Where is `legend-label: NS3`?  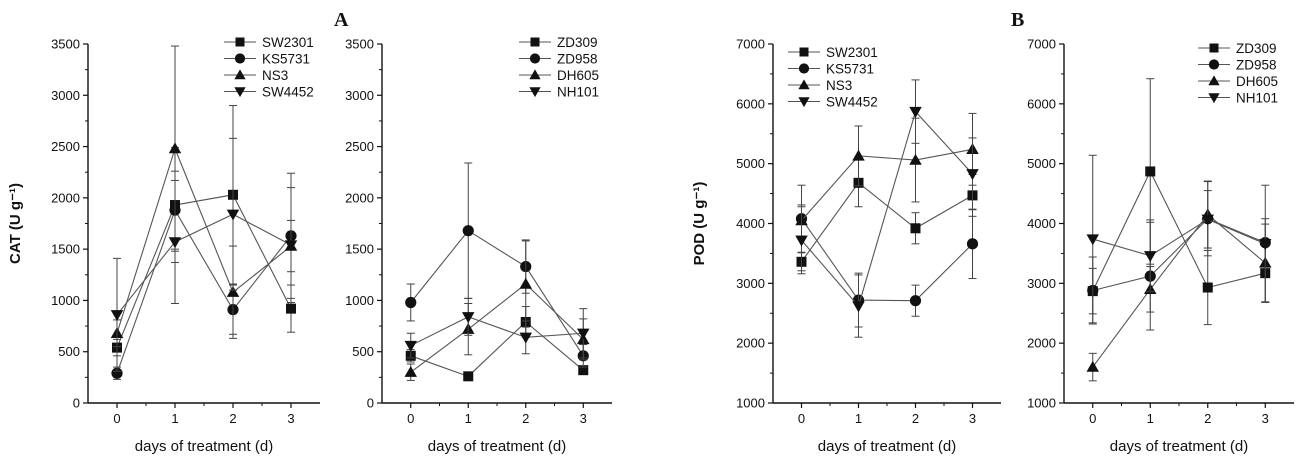 legend-label: NS3 is located at coordinates (275, 75).